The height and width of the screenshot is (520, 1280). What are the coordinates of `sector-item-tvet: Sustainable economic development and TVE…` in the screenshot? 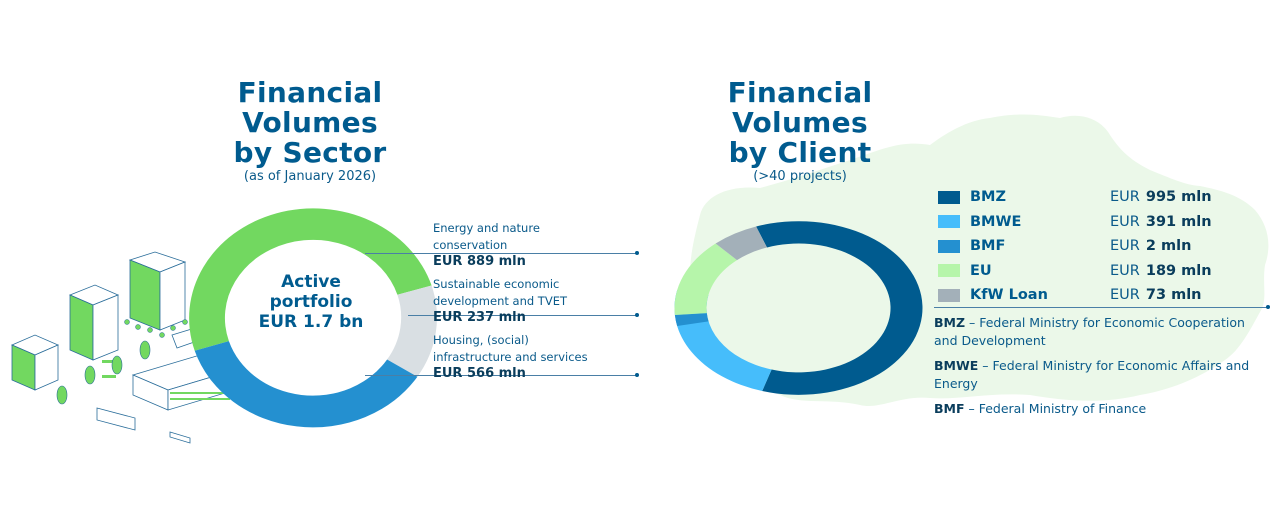 It's located at (538, 301).